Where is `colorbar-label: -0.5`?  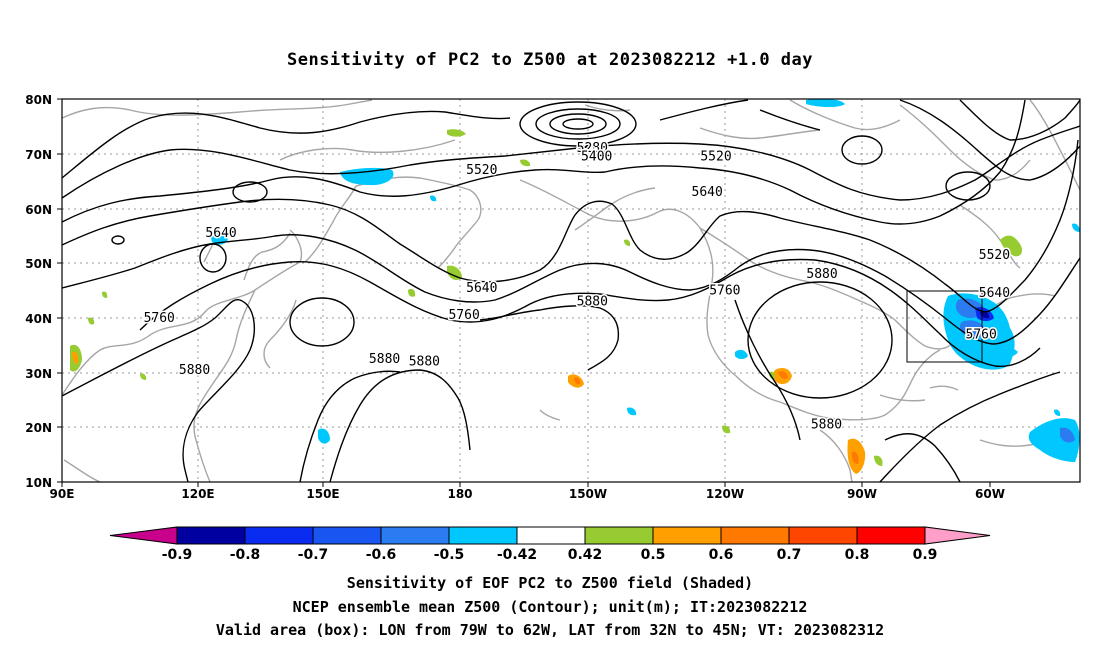
colorbar-label: -0.5 is located at coordinates (449, 555).